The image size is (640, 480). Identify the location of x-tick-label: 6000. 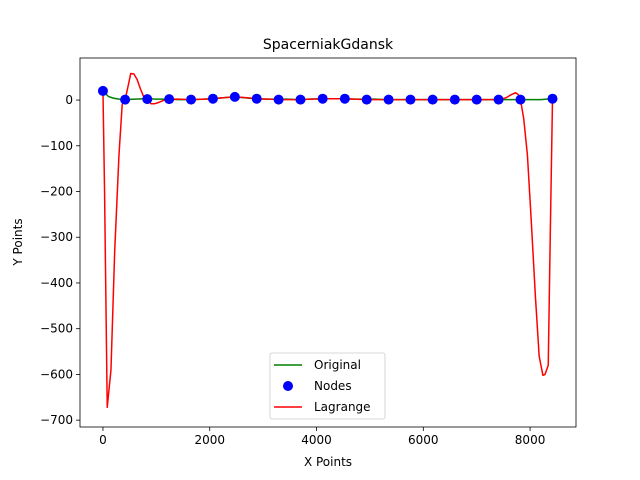
(423, 440).